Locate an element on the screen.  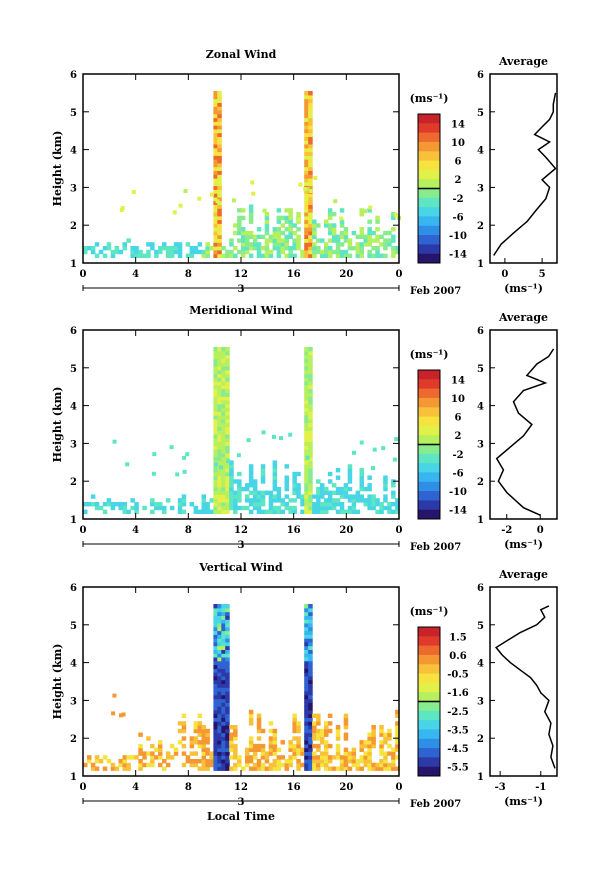
y-tick-label: 2 is located at coordinates (73, 482).